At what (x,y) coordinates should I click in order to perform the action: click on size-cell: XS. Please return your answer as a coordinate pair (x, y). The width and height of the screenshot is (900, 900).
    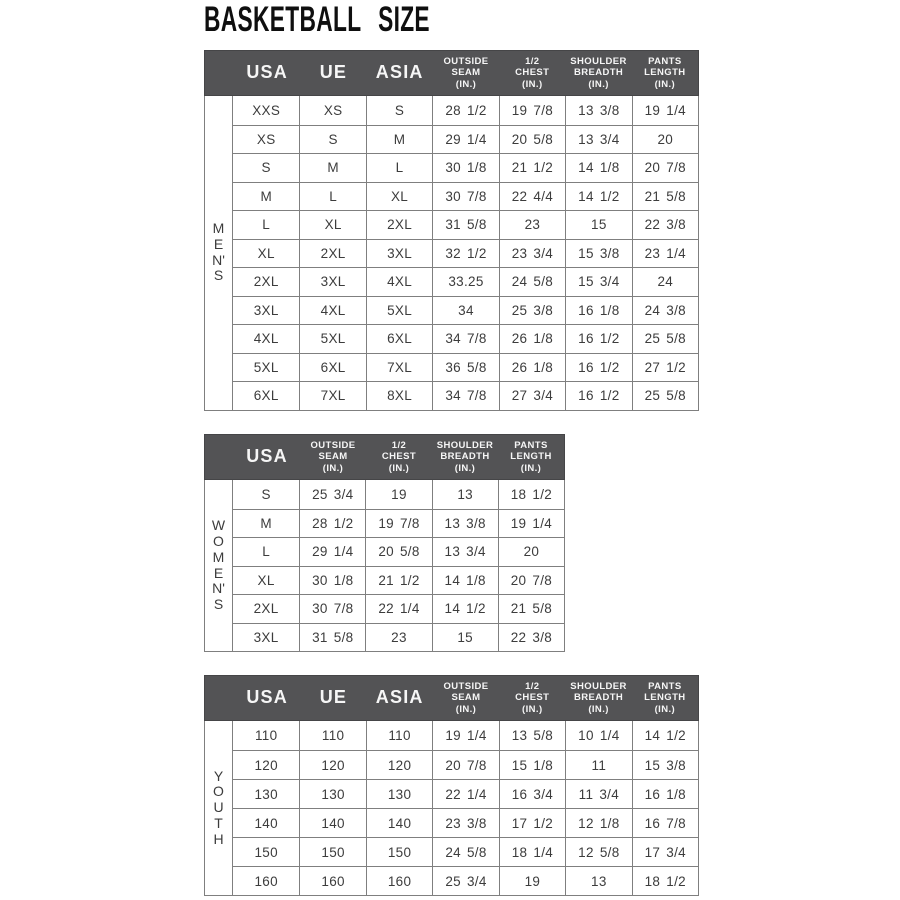
    Looking at the image, I should click on (332, 110).